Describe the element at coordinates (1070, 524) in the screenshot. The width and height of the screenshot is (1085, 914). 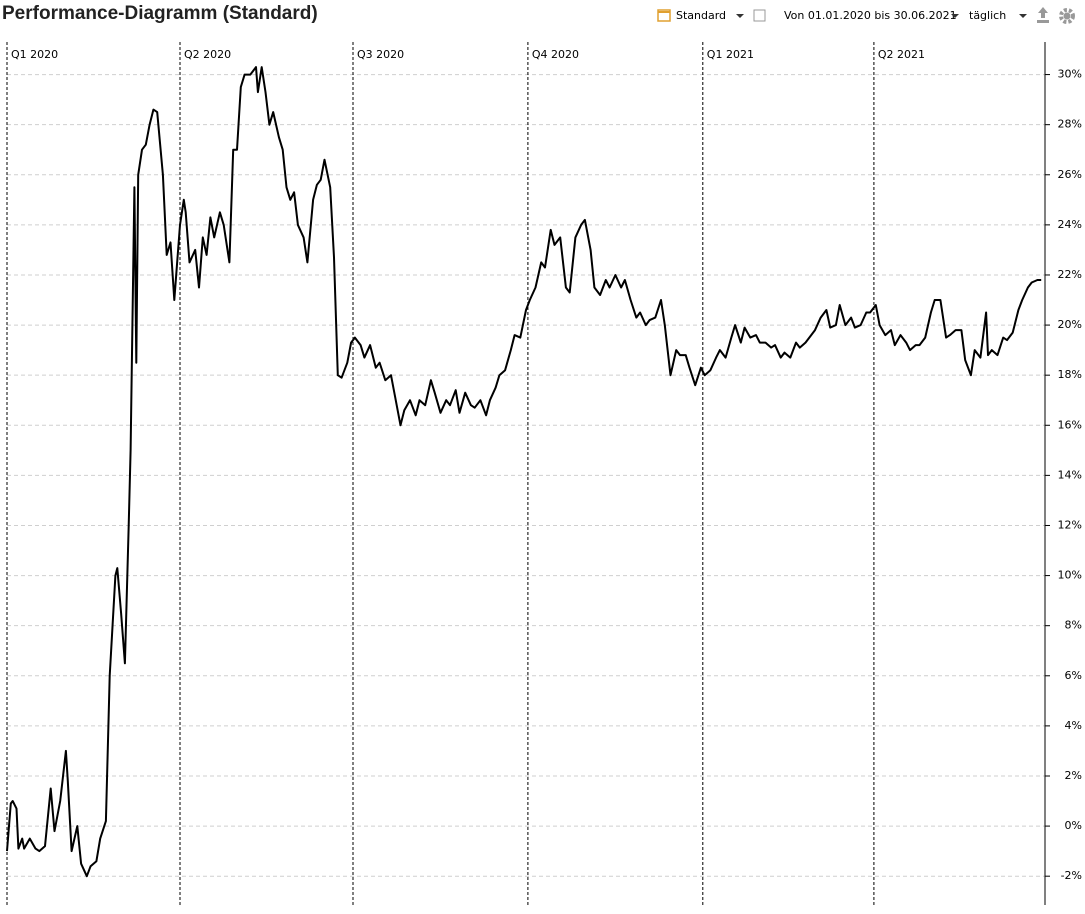
I see `y-tick-label: 12%` at that location.